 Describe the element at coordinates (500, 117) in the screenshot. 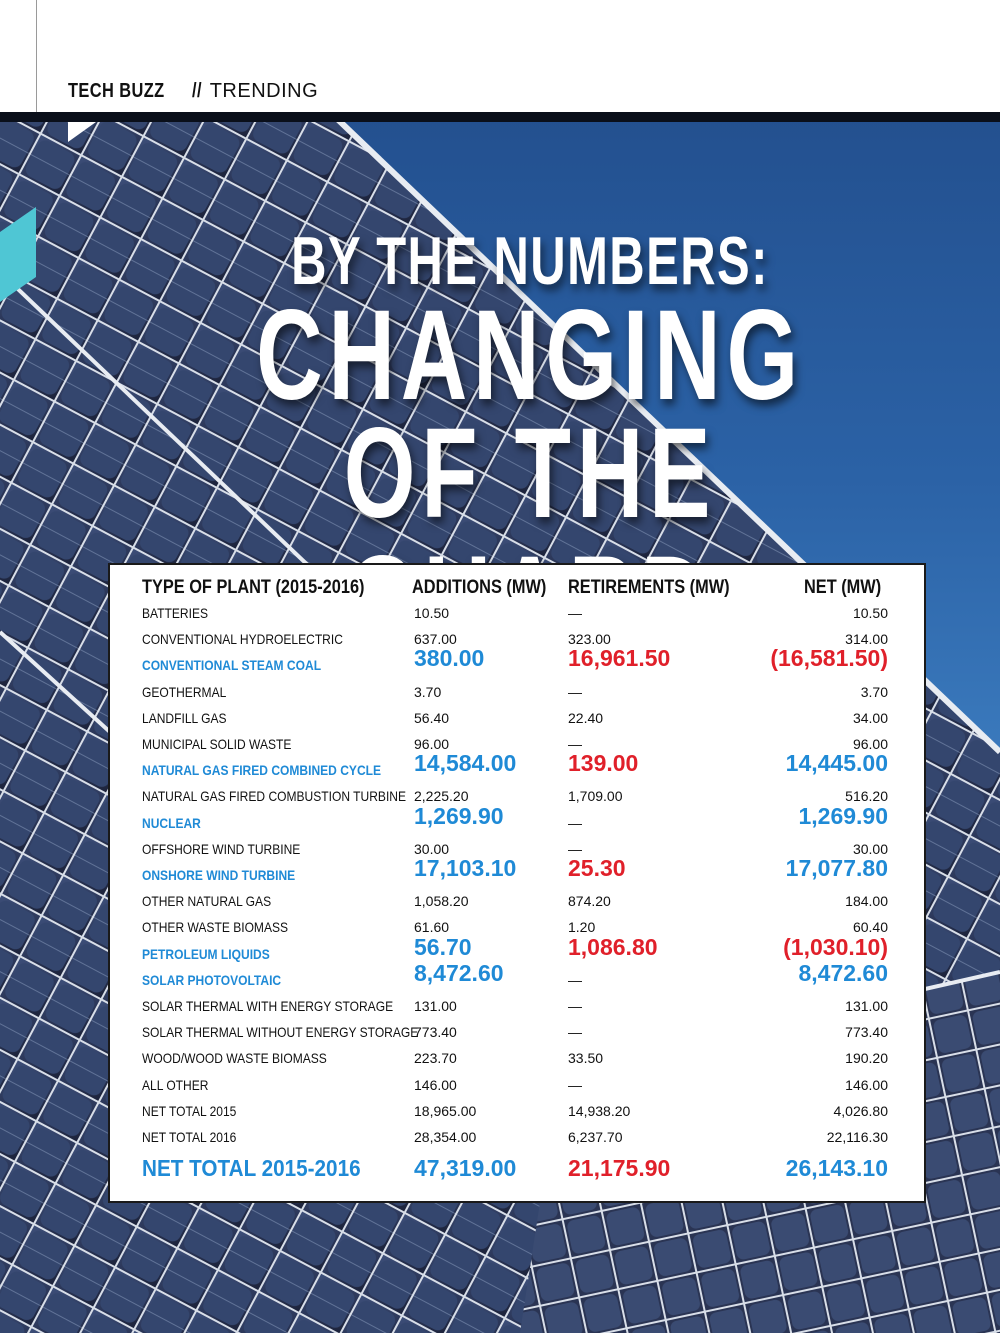

I see `photo-top-bar` at that location.